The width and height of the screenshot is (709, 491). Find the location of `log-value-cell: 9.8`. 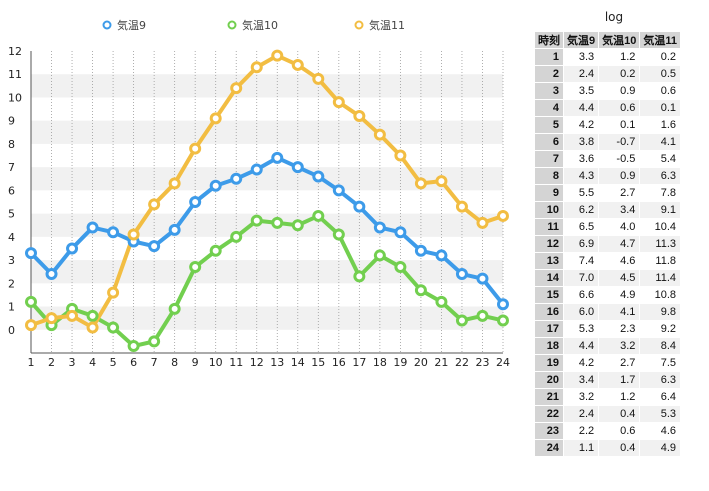

log-value-cell: 9.8 is located at coordinates (660, 312).